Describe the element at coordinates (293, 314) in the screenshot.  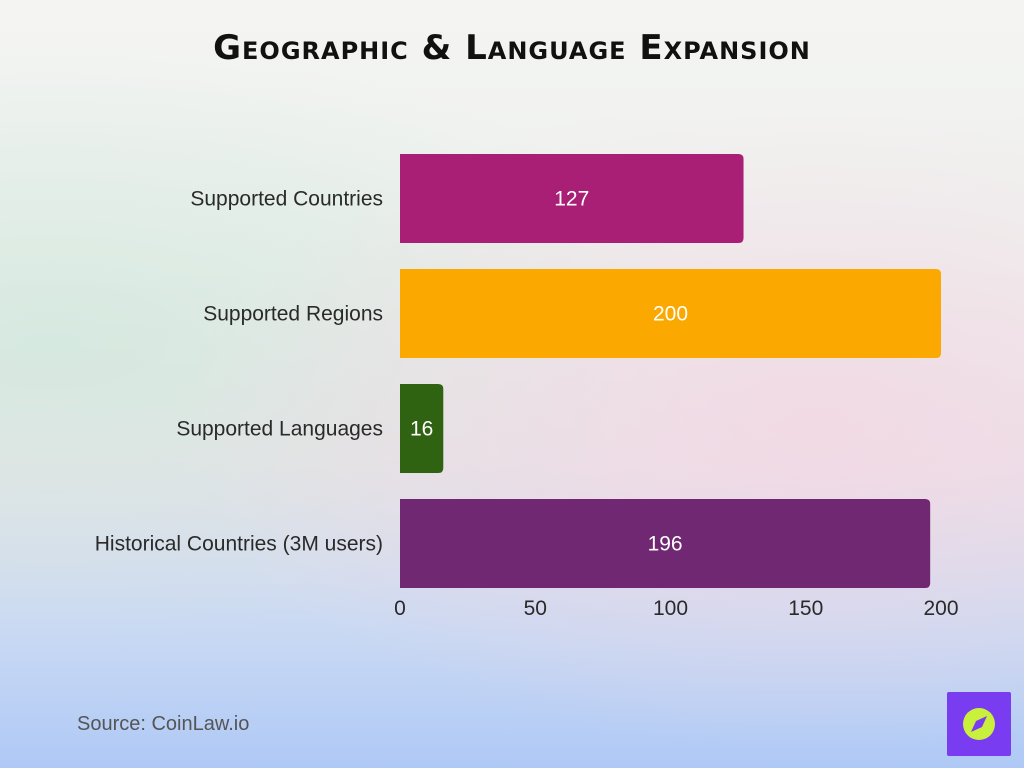
I see `category-label-1: Supported Regions` at that location.